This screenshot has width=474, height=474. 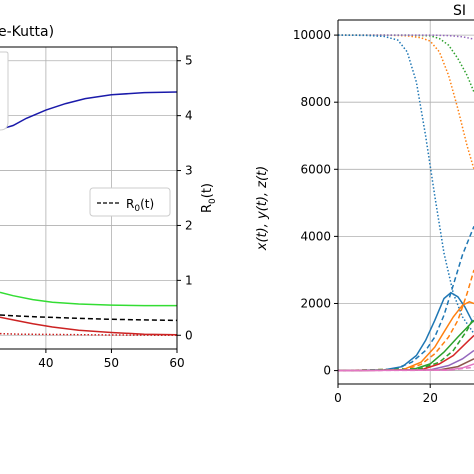 I want to click on left-y2-tick-label: 4, so click(x=189, y=116).